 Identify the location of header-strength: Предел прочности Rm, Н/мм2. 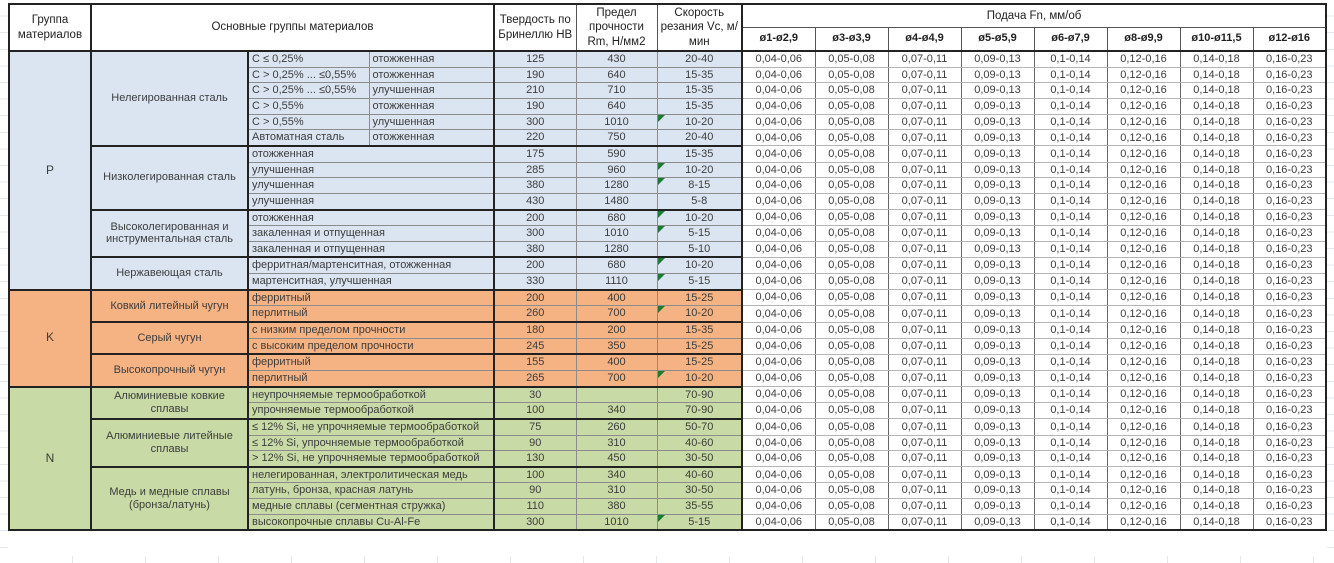
(616, 28).